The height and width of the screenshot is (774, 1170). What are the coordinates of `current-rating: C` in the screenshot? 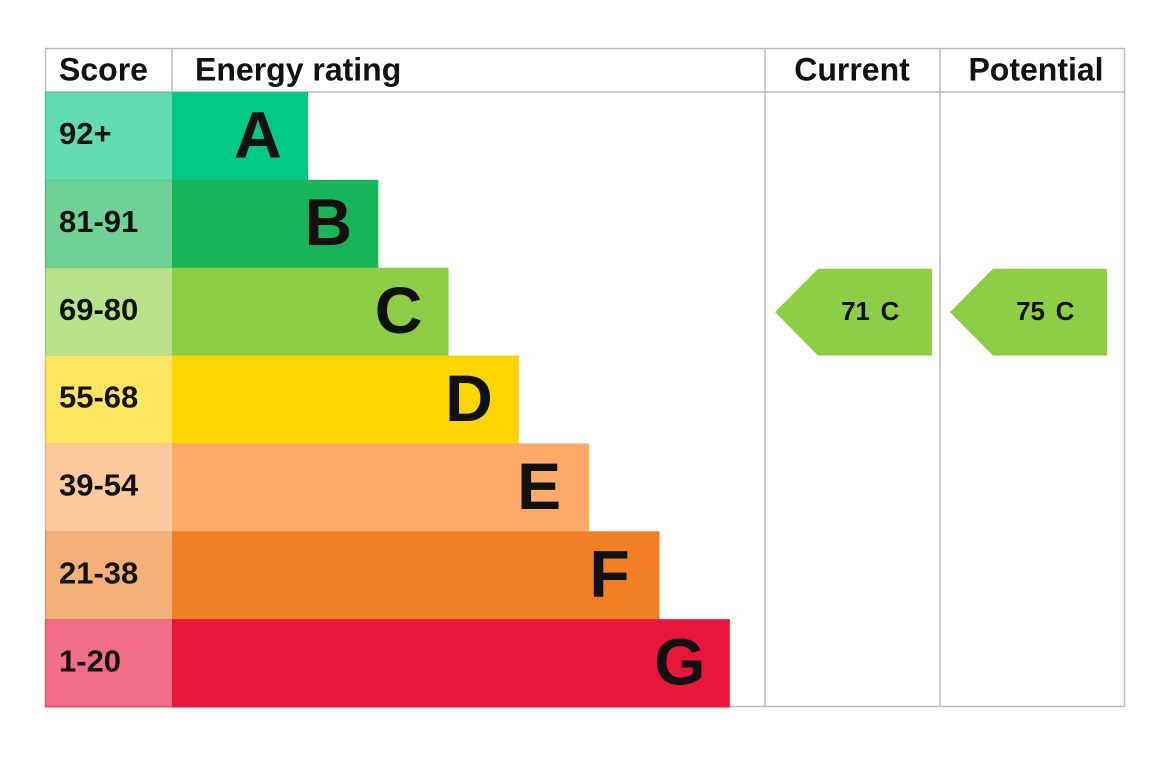 It's located at (890, 311).